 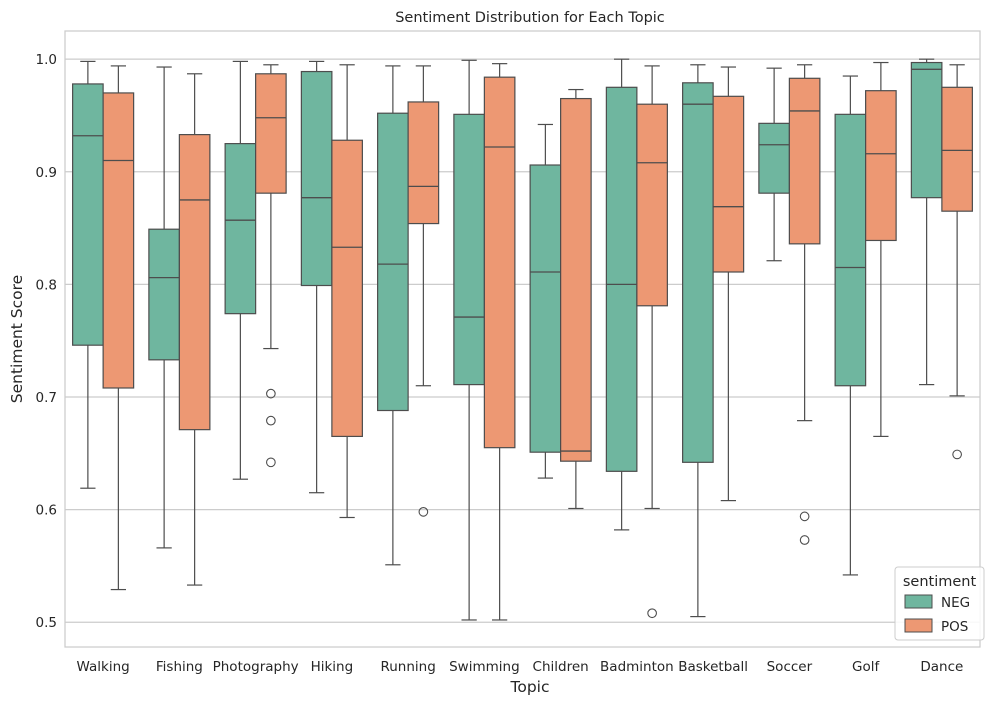 What do you see at coordinates (271, 266) in the screenshot?
I see `box-photography-pos` at bounding box center [271, 266].